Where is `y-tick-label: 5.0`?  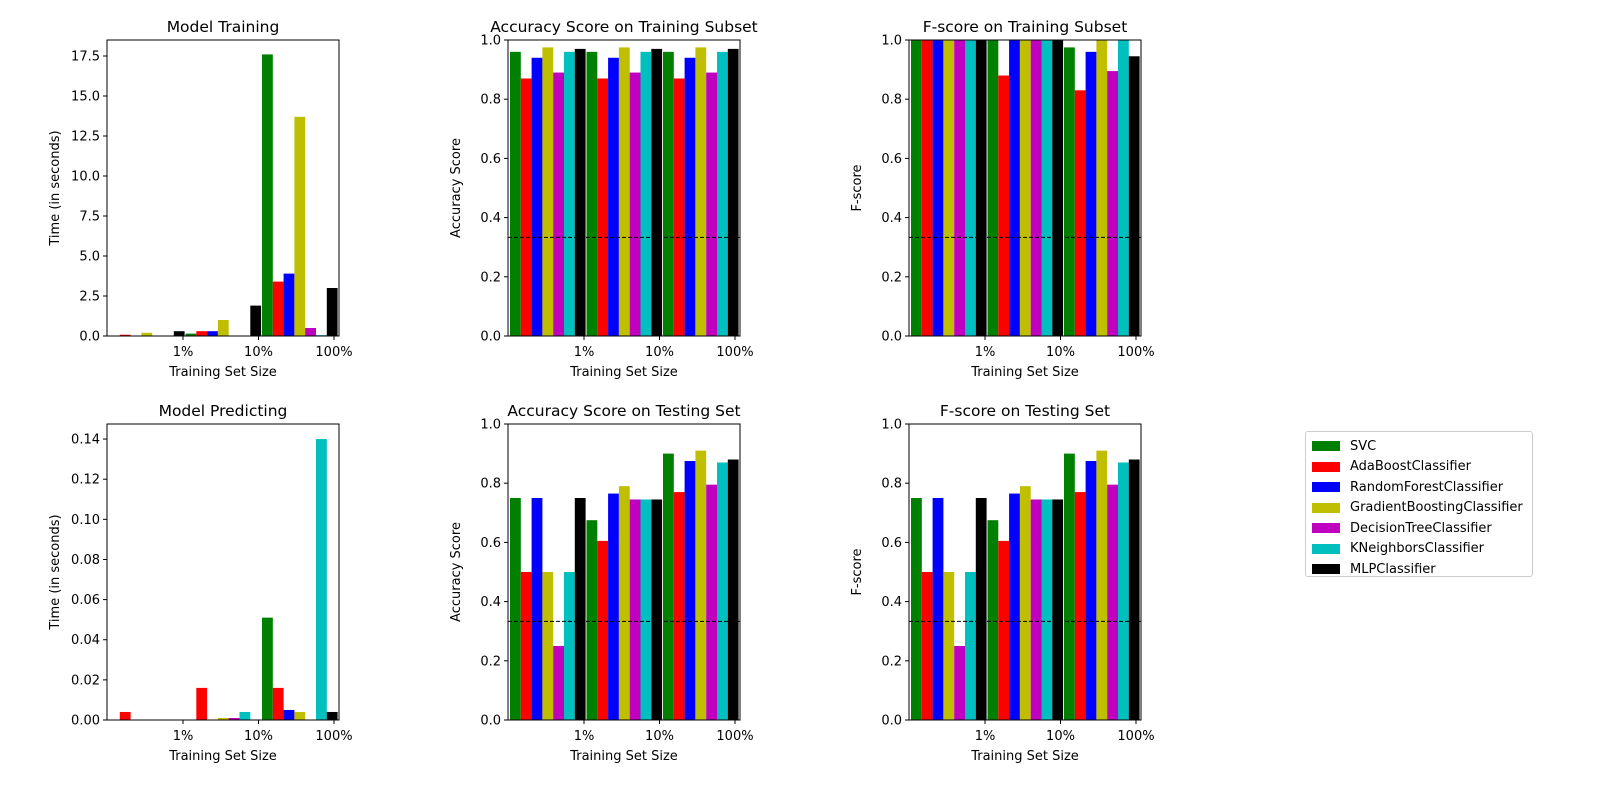
y-tick-label: 5.0 is located at coordinates (89, 257).